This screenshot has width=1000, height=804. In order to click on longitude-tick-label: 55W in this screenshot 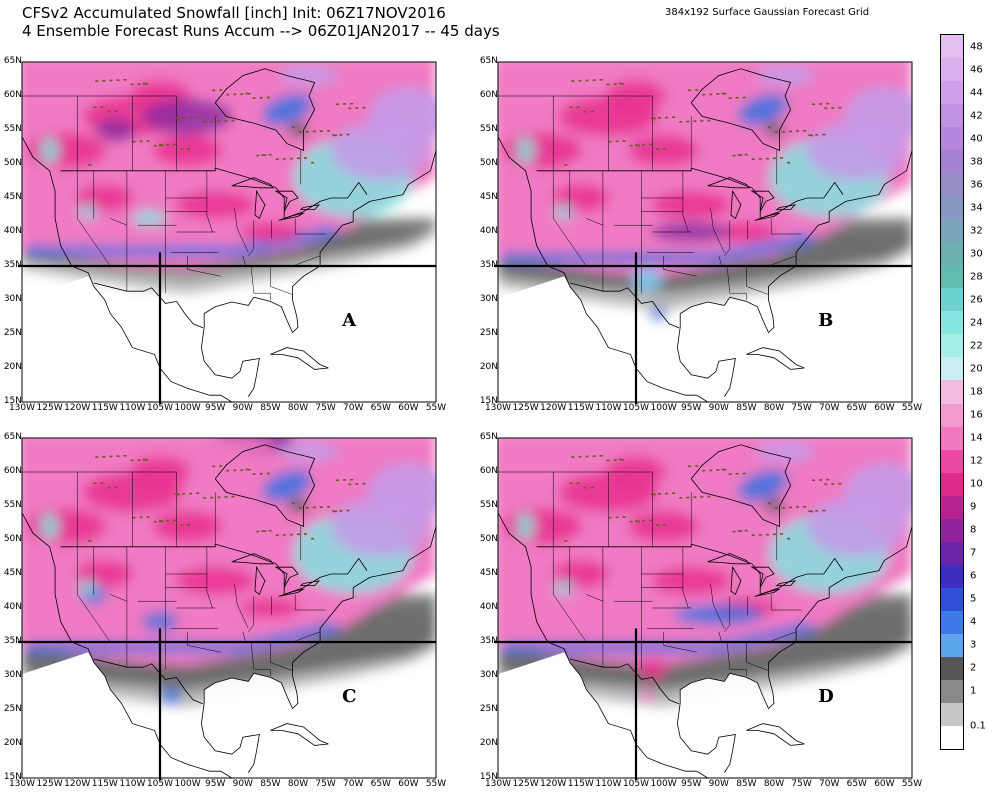, I will do `click(436, 784)`.